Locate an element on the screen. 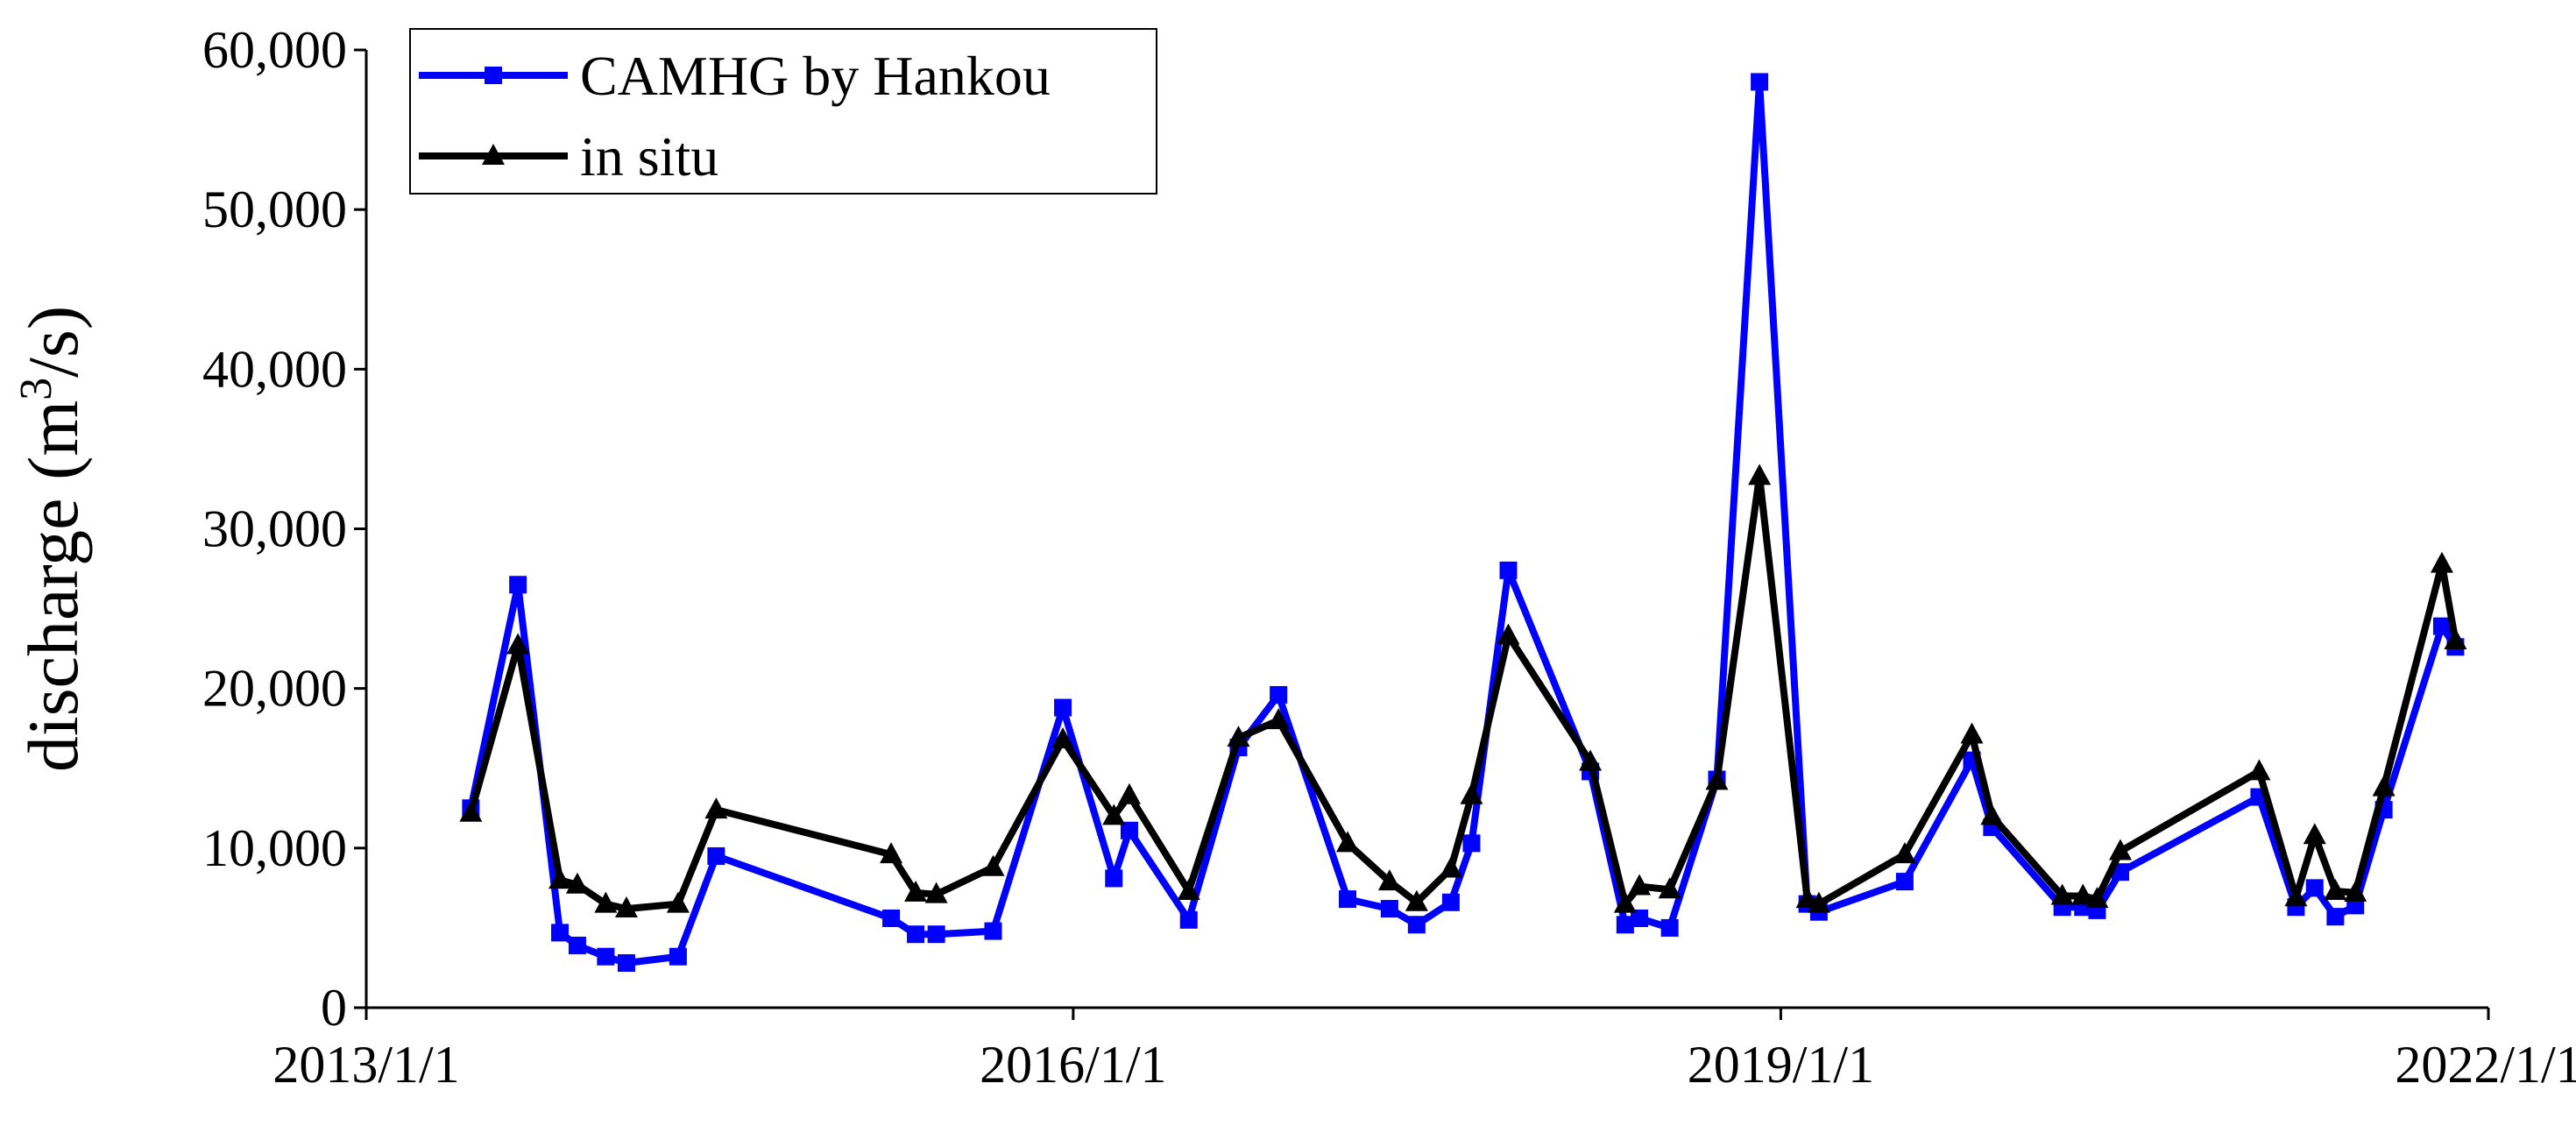 Image resolution: width=2576 pixels, height=1133 pixels. y-tick-label: 60,000 is located at coordinates (274, 50).